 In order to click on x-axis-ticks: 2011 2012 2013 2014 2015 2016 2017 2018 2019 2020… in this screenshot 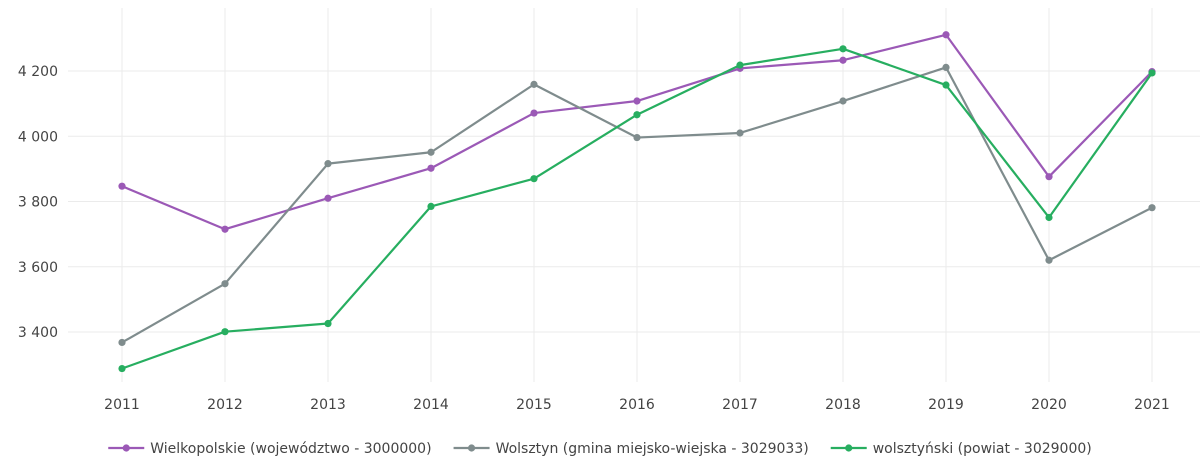, I will do `click(637, 405)`.